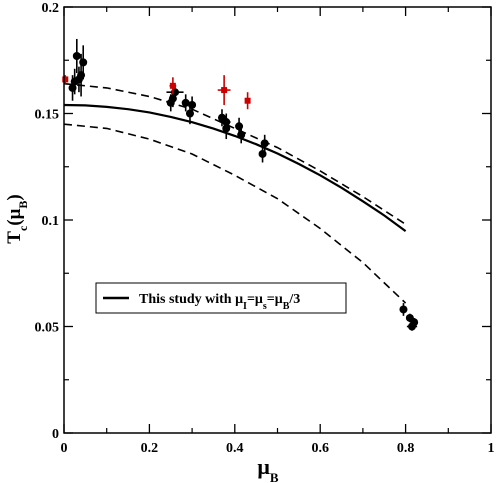 The height and width of the screenshot is (483, 498). Describe the element at coordinates (320, 448) in the screenshot. I see `x-tick-label: 0.6` at that location.